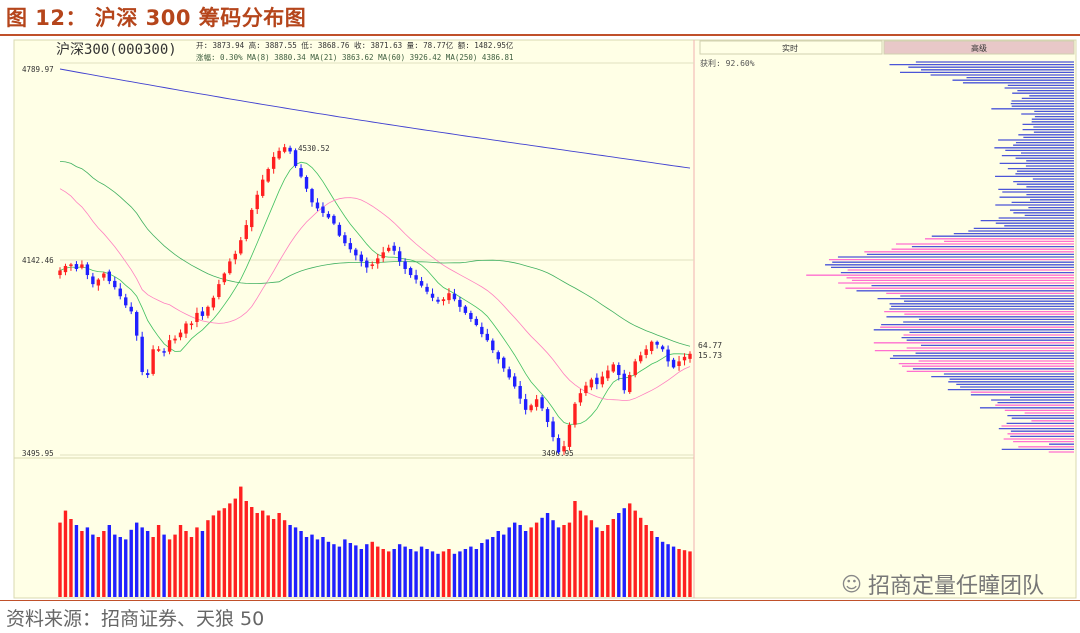 Image resolution: width=1080 pixels, height=633 pixels. What do you see at coordinates (791, 47) in the screenshot?
I see `tab-realtime` at bounding box center [791, 47].